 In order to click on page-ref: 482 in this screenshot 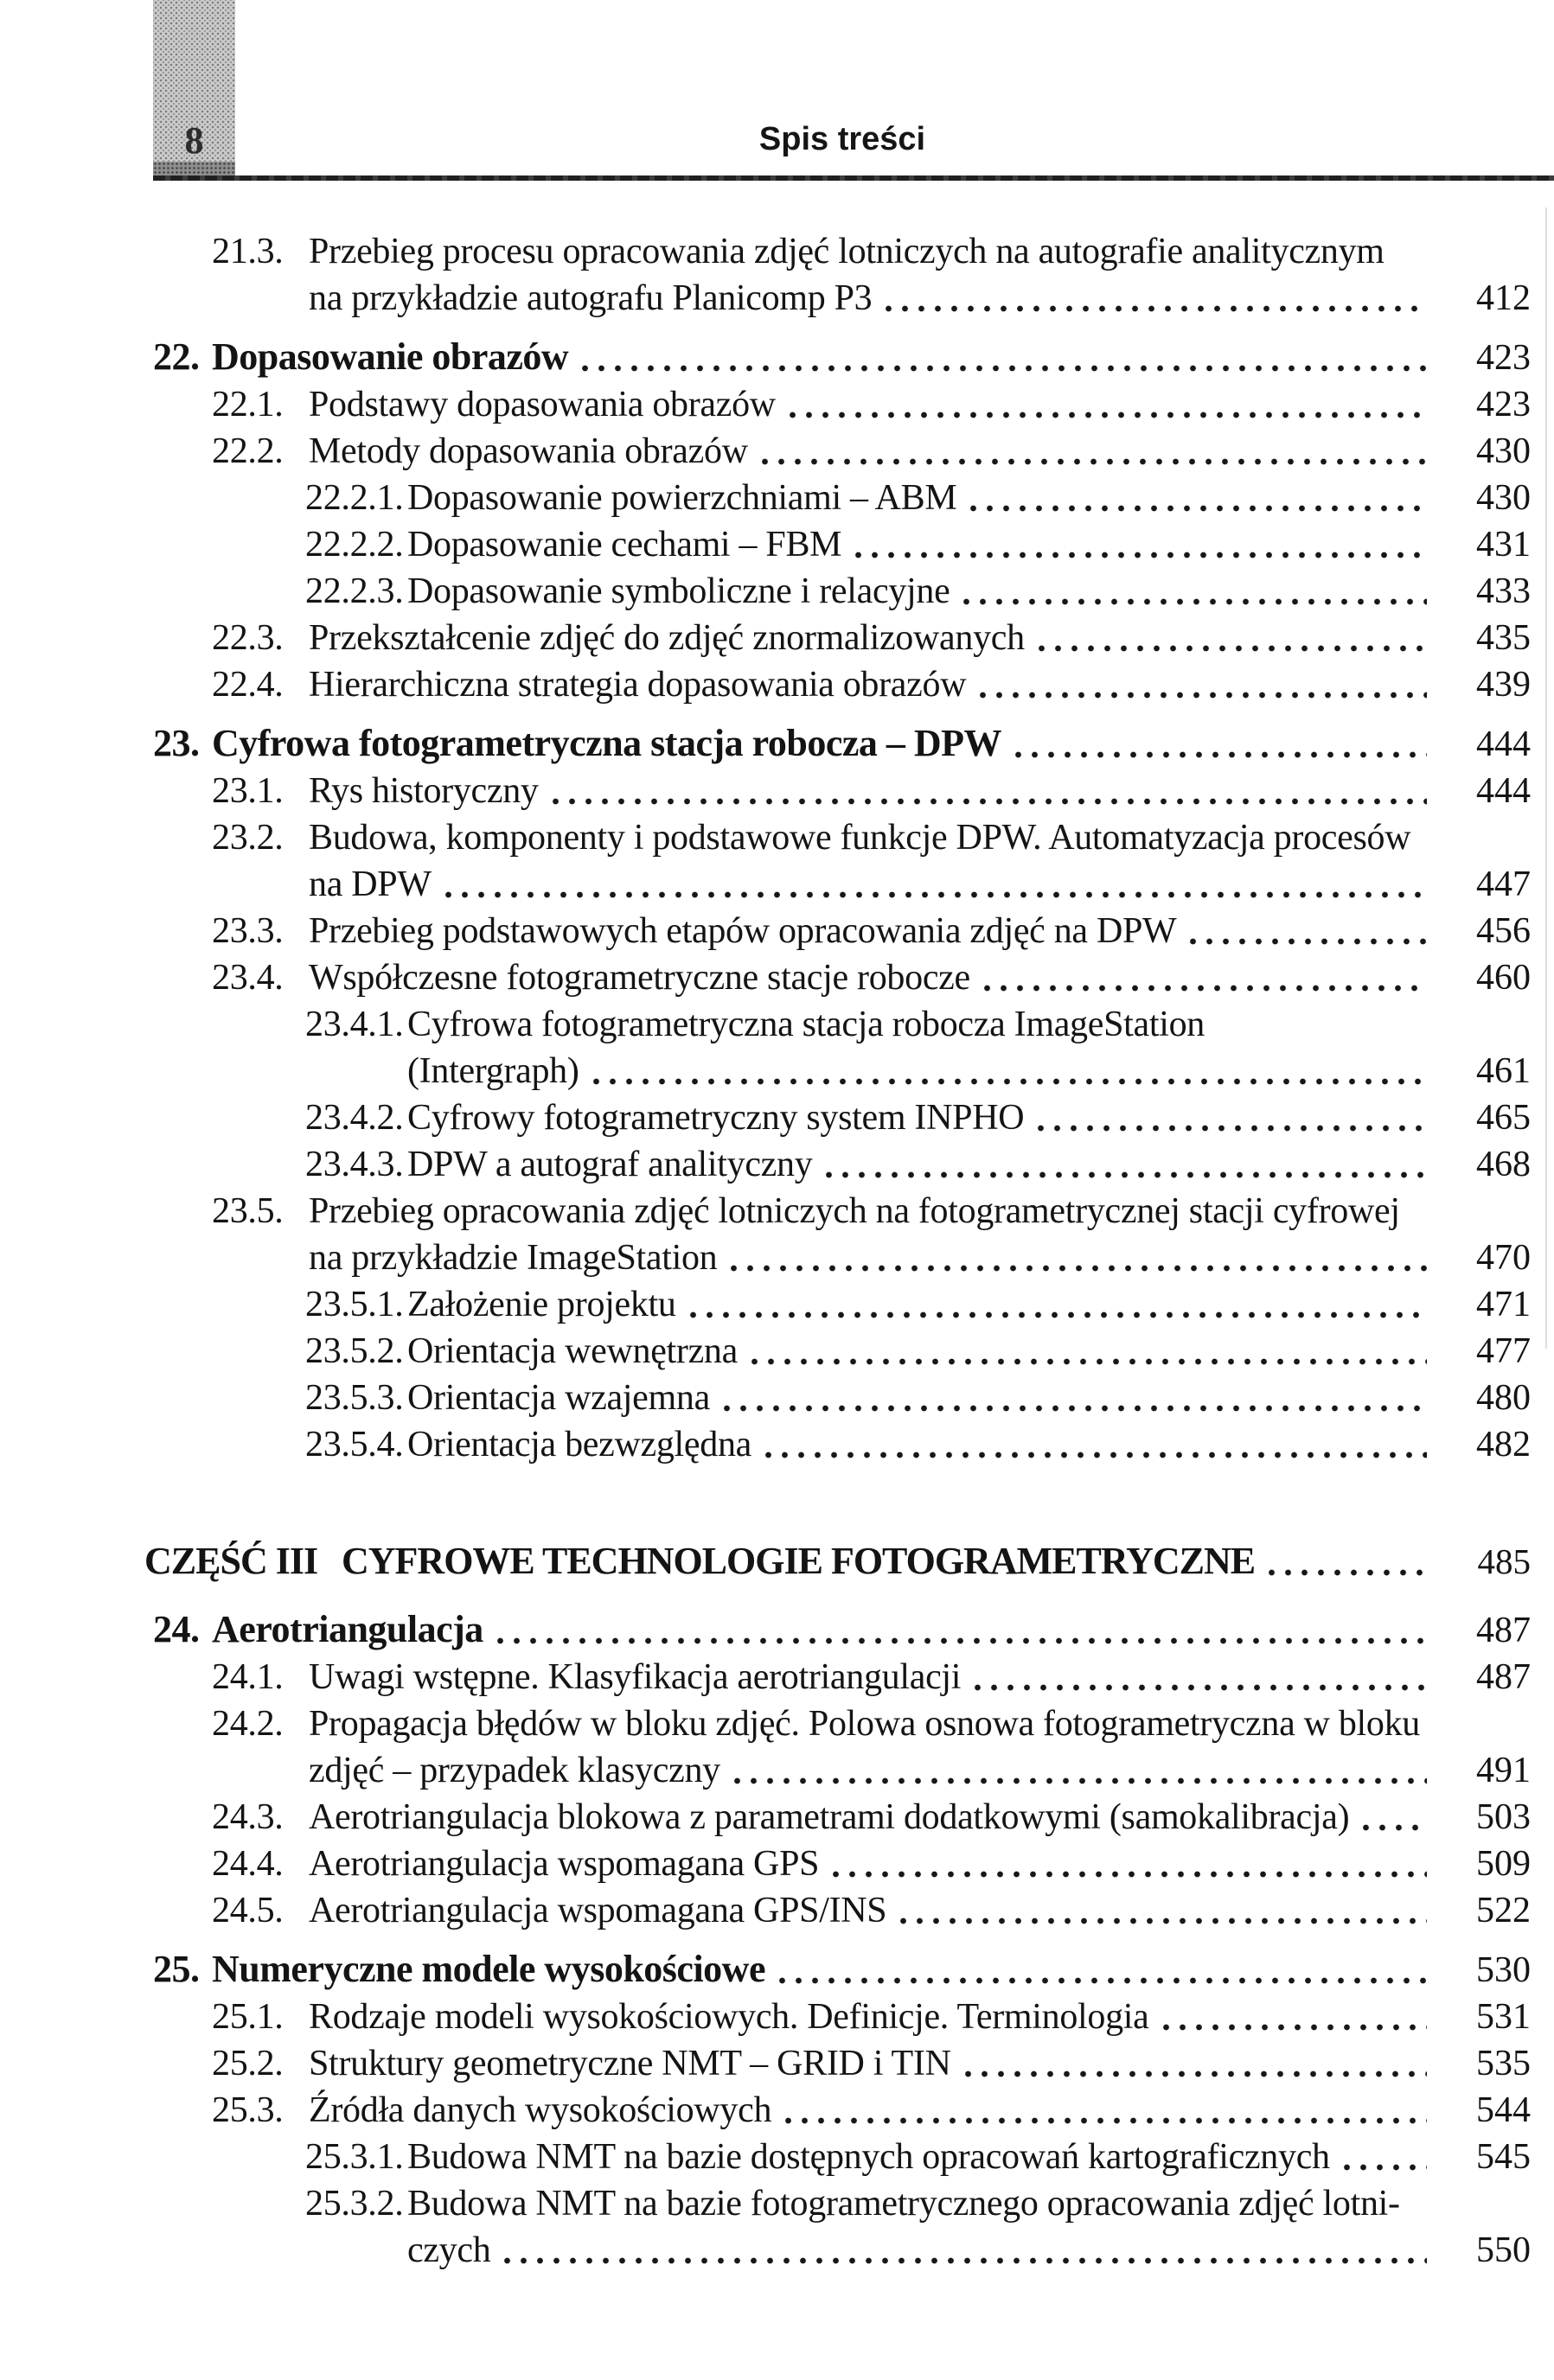, I will do `click(1503, 1444)`.